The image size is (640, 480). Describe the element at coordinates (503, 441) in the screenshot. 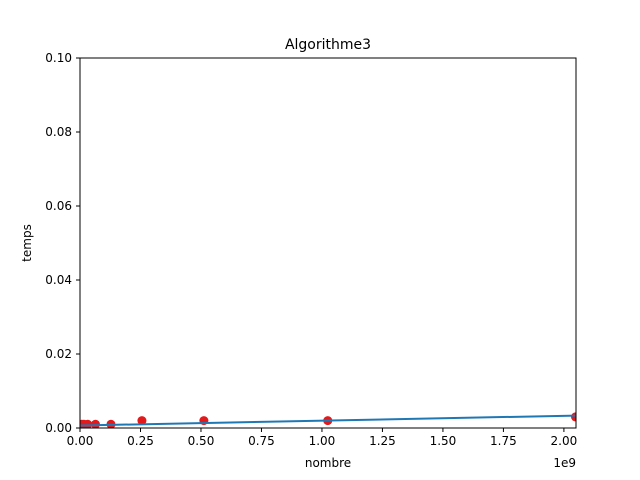

I see `x-tick-label: 1.75` at that location.